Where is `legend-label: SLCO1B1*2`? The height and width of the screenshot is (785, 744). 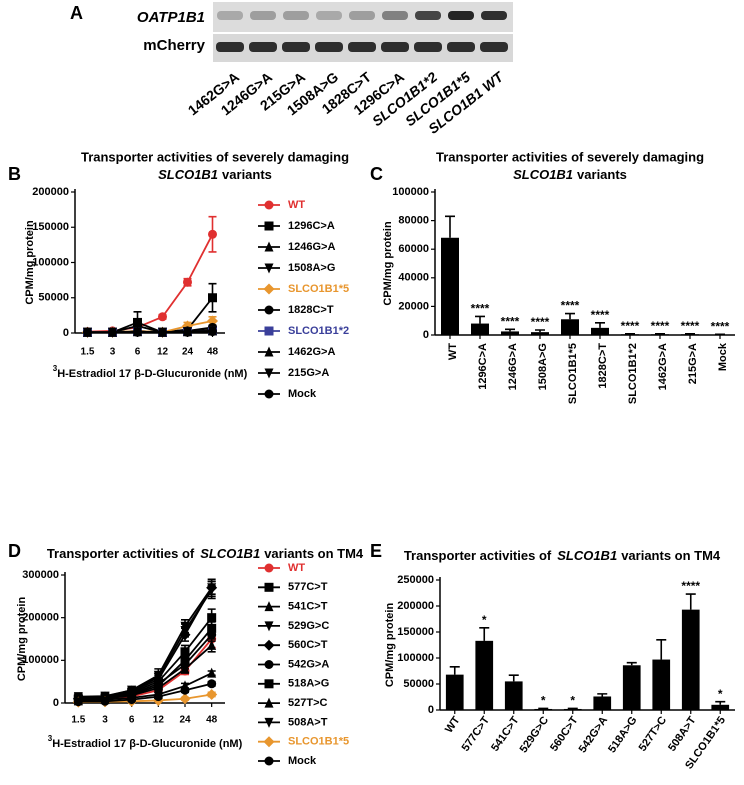 legend-label: SLCO1B1*2 is located at coordinates (318, 331).